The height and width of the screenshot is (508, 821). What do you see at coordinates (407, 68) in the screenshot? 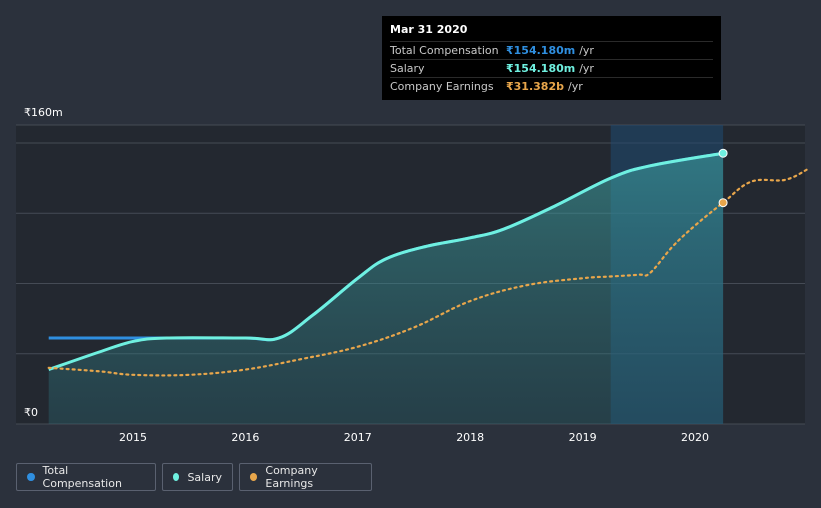
I see `tooltip-label: Salary` at bounding box center [407, 68].